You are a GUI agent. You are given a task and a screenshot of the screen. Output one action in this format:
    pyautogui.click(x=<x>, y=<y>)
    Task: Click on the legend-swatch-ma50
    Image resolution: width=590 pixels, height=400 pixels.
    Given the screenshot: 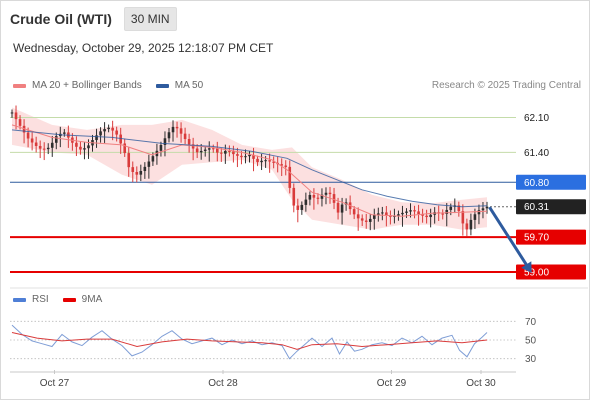 What is the action you would take?
    pyautogui.click(x=162, y=85)
    